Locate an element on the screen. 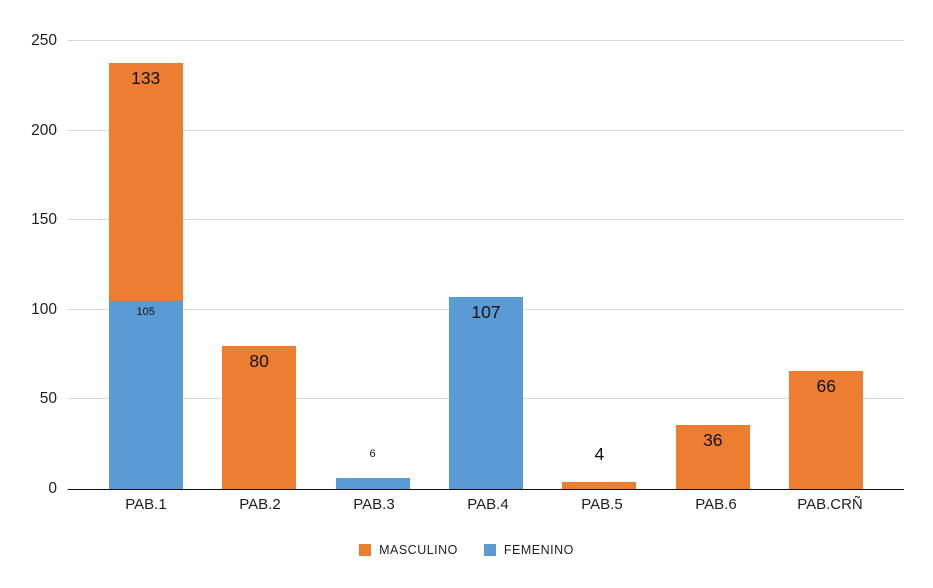 The image size is (933, 588). data-label-pab1-femenino: 105 is located at coordinates (145, 311).